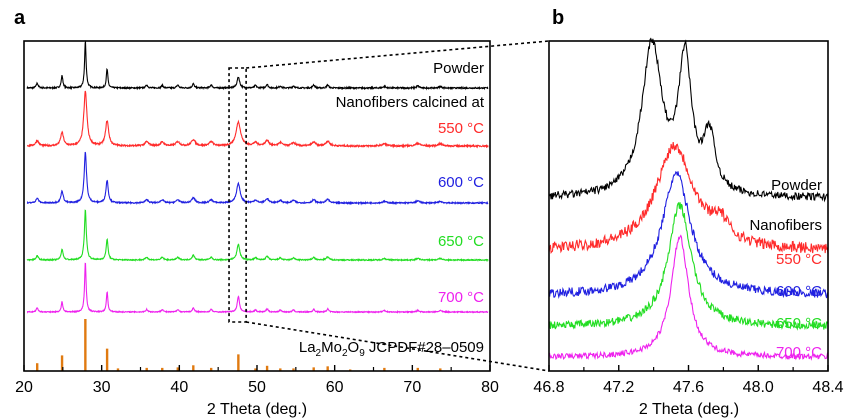  I want to click on x-tick-label-a: 80, so click(490, 387).